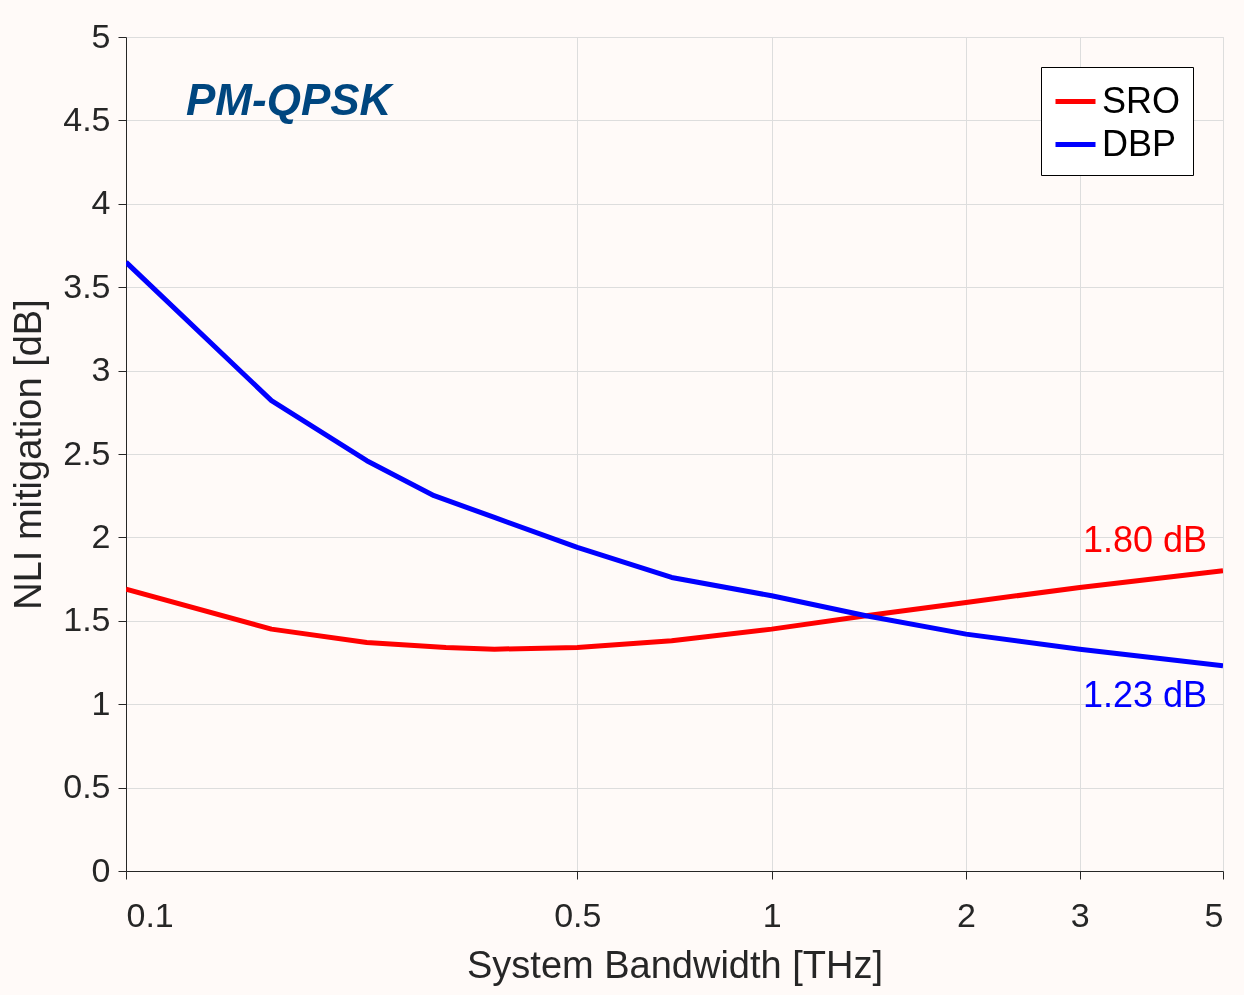  What do you see at coordinates (1214, 914) in the screenshot?
I see `x-tick-label: 5` at bounding box center [1214, 914].